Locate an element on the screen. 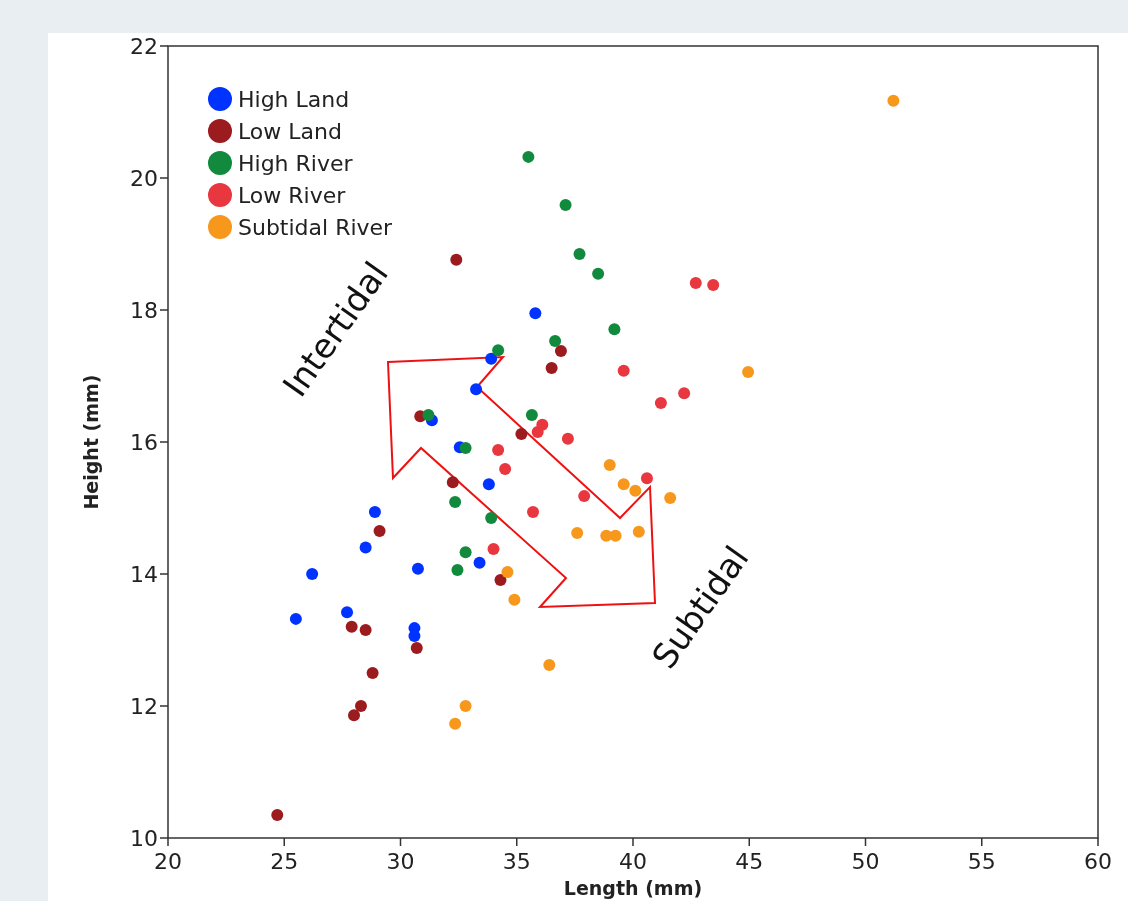  x-axis-title: Length (mm) is located at coordinates (633, 888).